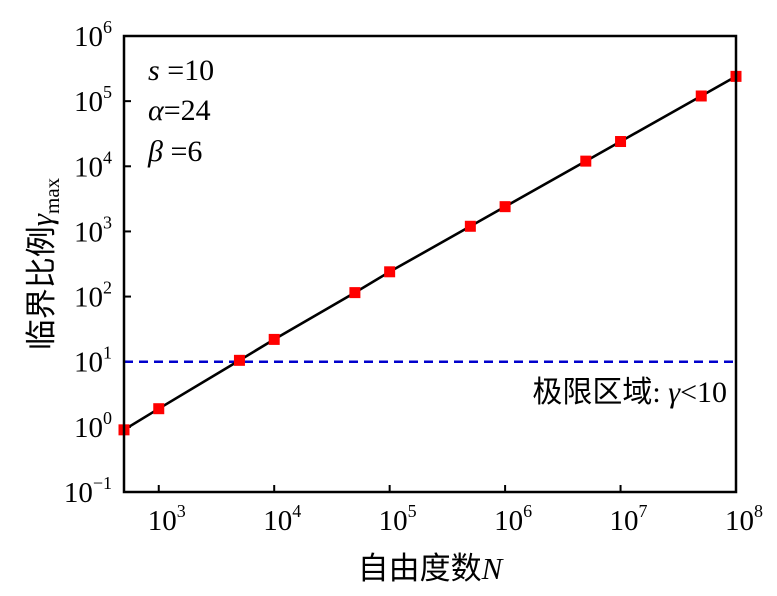 Image resolution: width=777 pixels, height=596 pixels. Describe the element at coordinates (88, 491) in the screenshot. I see `y-tick-label: 10⁻¹` at that location.